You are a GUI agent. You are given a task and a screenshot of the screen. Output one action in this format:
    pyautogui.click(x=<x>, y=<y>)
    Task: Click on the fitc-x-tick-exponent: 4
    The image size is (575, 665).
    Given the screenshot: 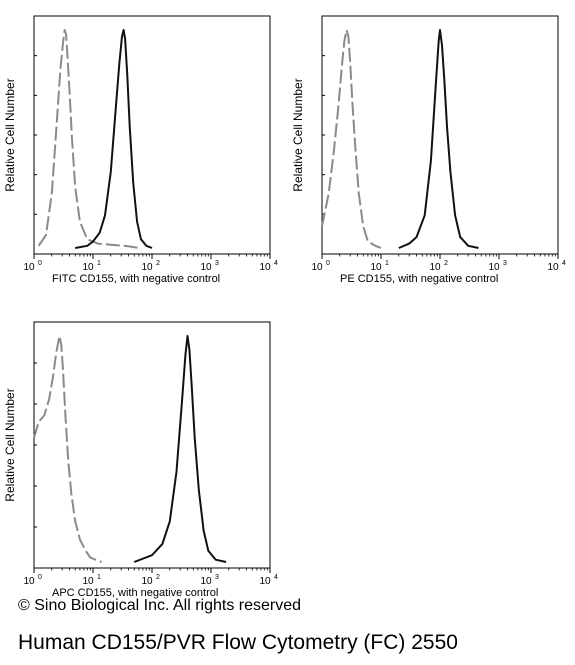 What is the action you would take?
    pyautogui.click(x=276, y=263)
    